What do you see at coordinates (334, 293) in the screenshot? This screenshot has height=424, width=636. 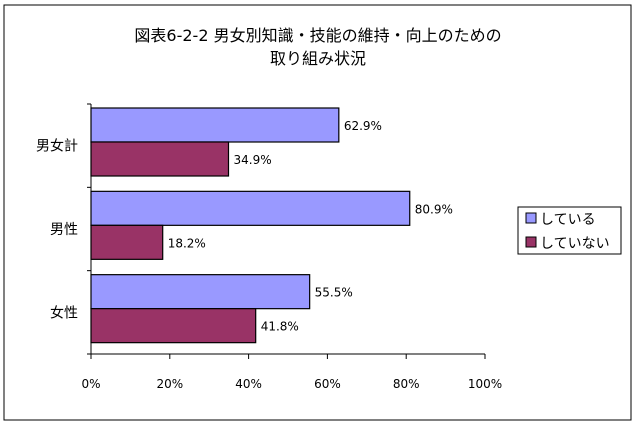 I see `data-label: 55.5%` at bounding box center [334, 293].